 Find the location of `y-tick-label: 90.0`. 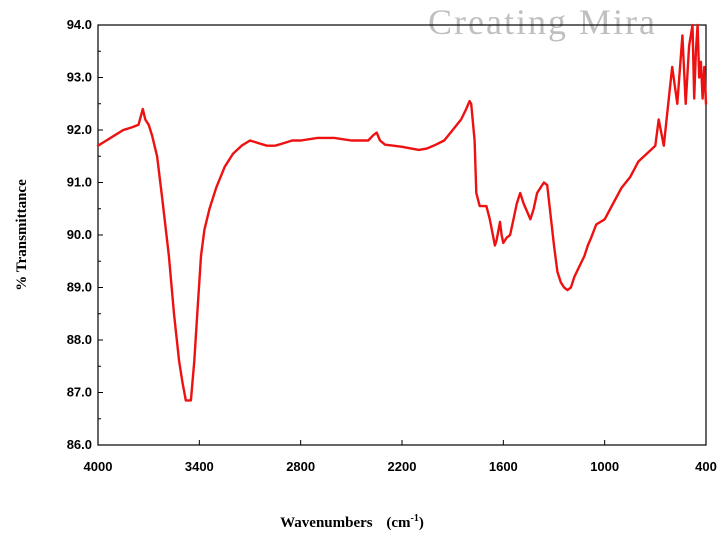

y-tick-label: 90.0 is located at coordinates (79, 234).